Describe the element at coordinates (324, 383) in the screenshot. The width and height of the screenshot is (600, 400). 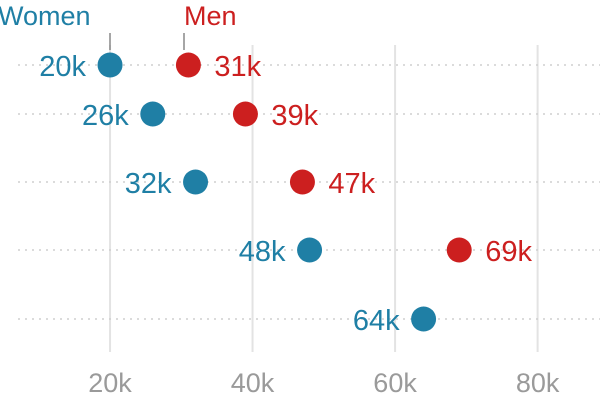
I see `x-axis: 20k 40k 60k 80k` at that location.